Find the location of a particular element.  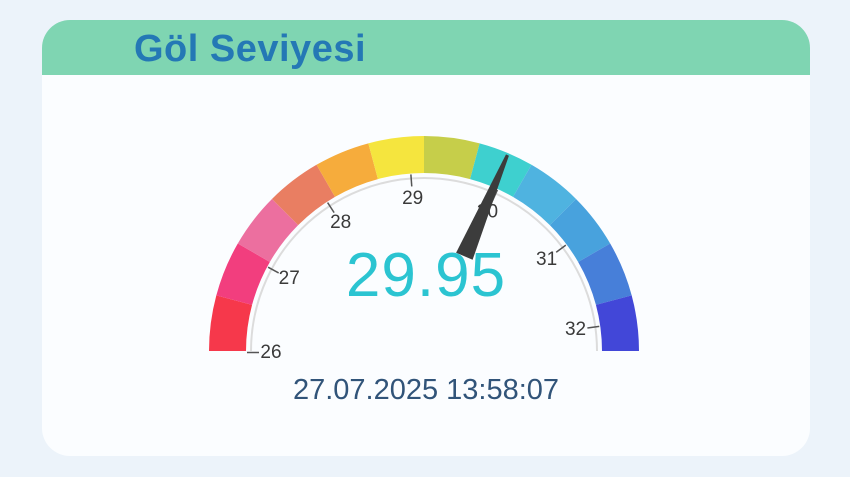

card-header: Göl Seviyesi is located at coordinates (426, 47).